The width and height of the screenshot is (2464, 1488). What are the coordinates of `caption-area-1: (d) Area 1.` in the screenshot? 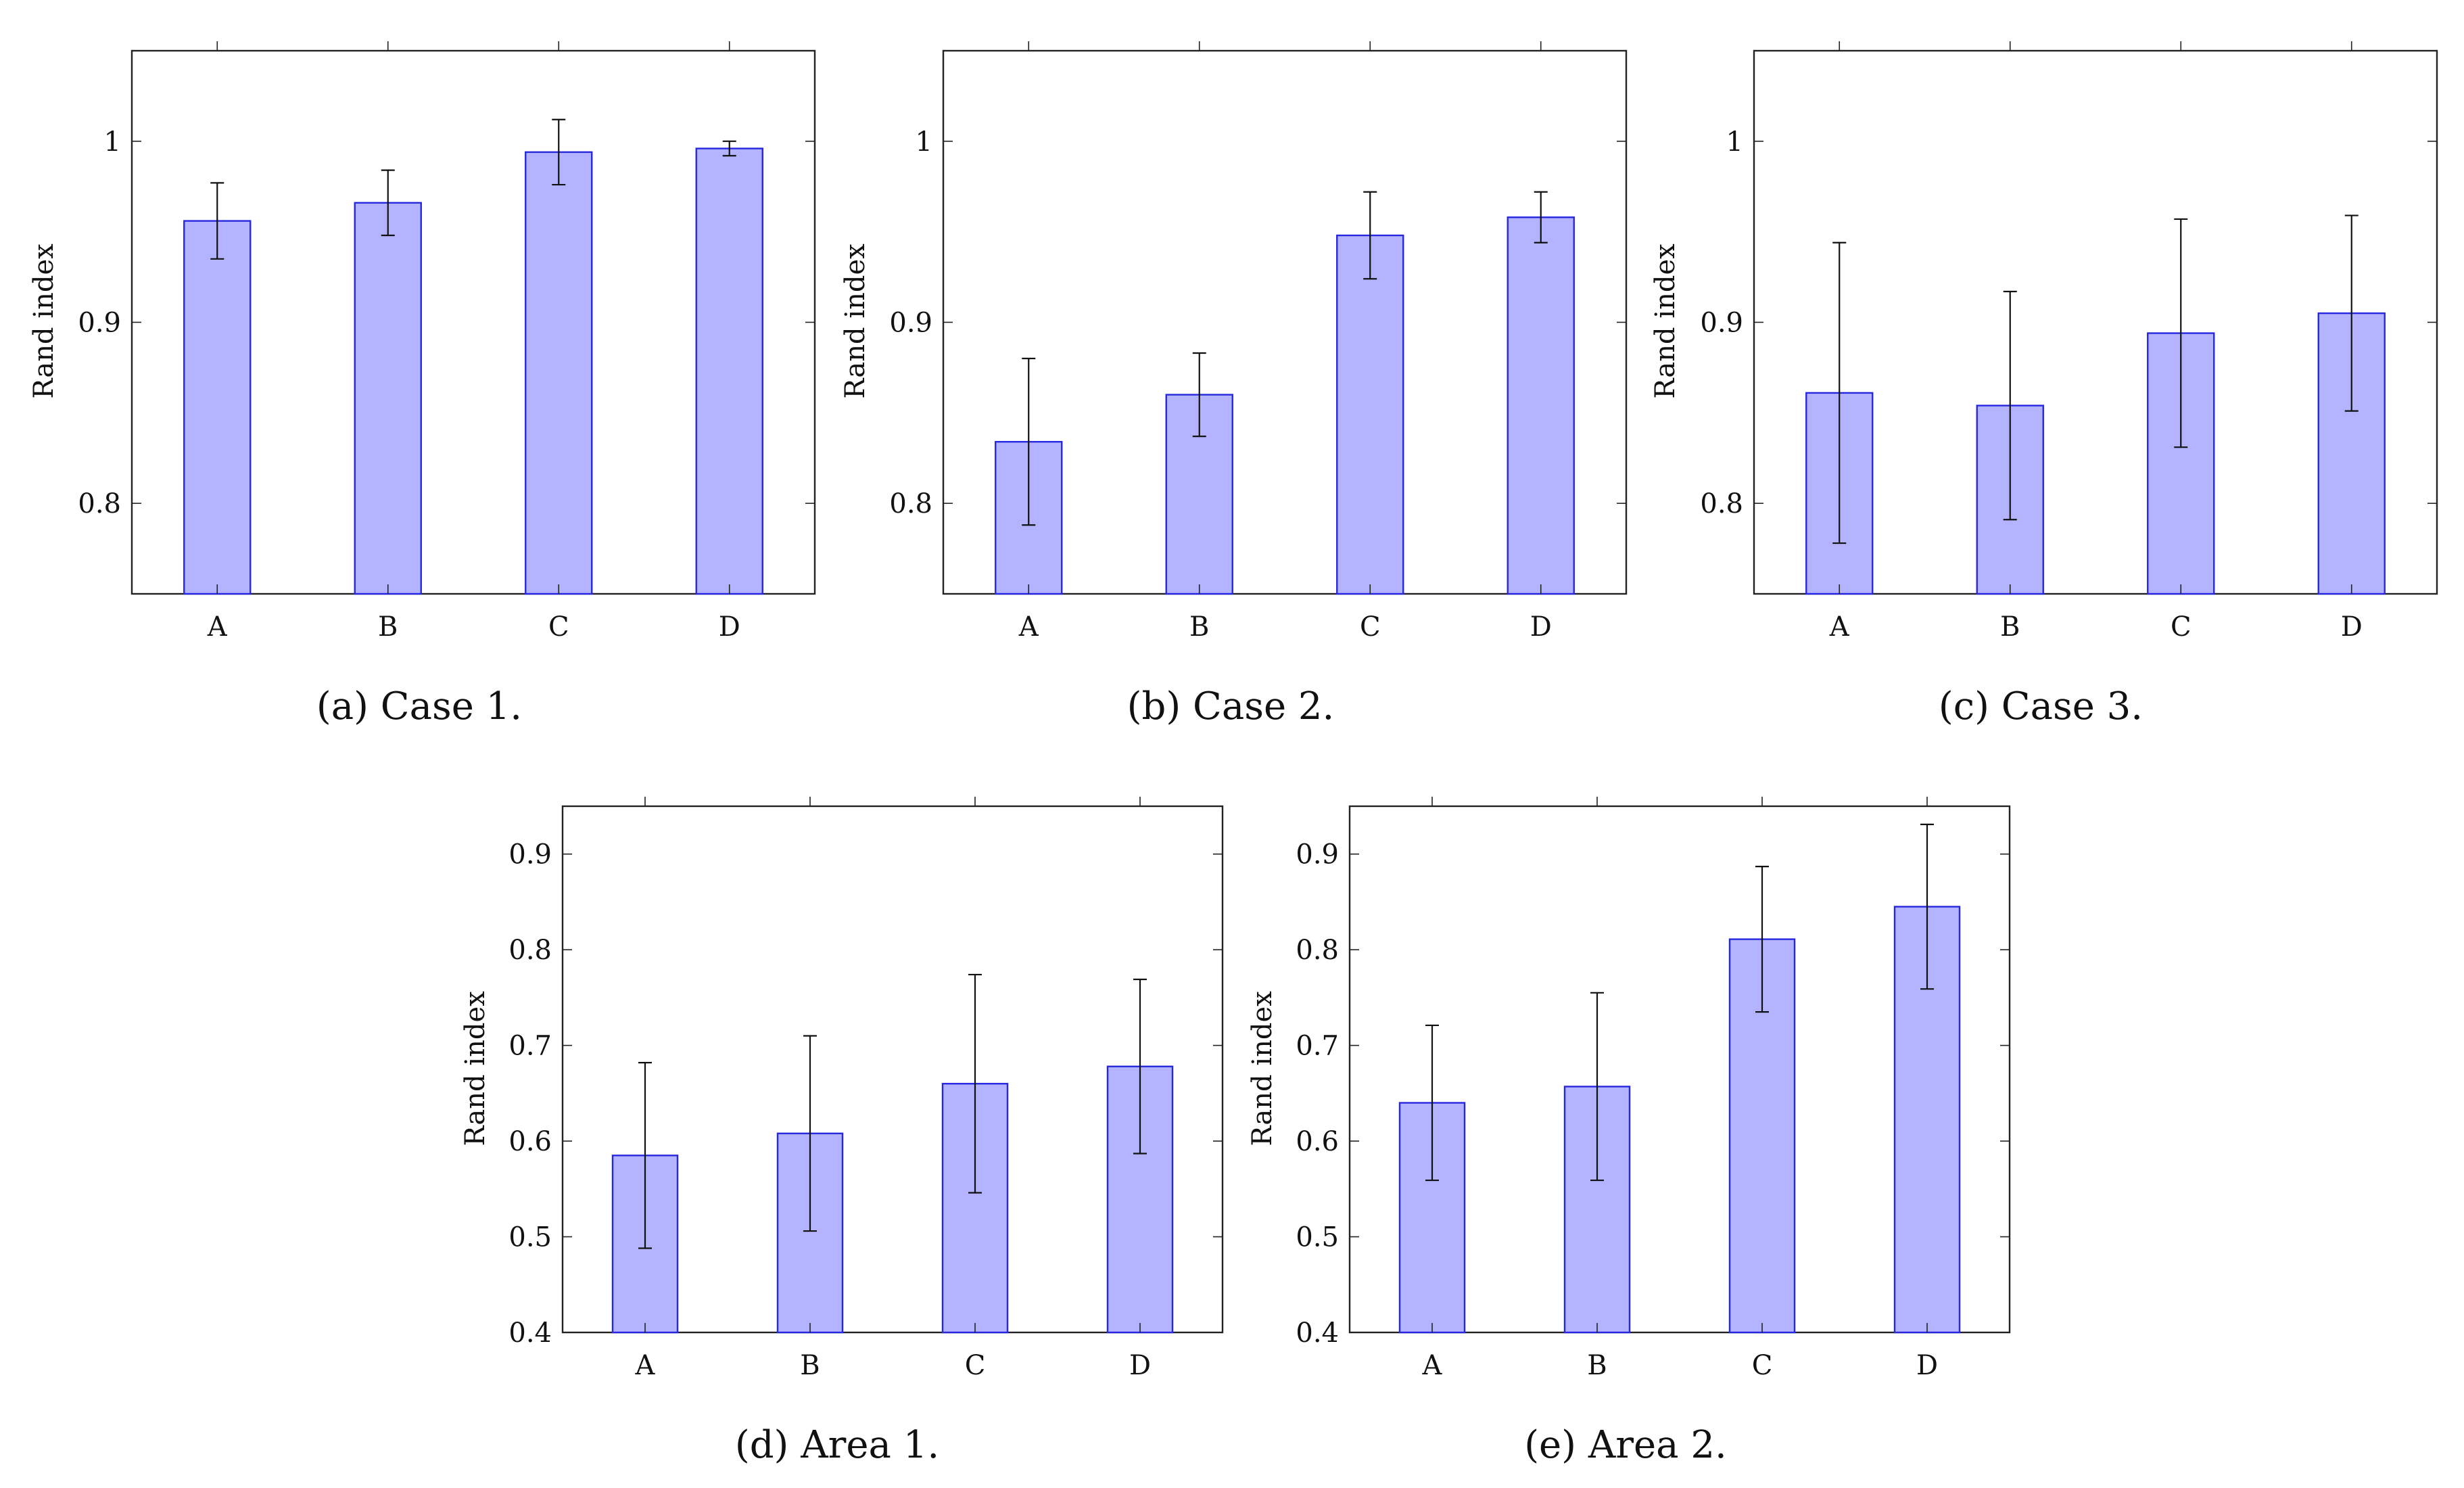 It's located at (837, 1445).